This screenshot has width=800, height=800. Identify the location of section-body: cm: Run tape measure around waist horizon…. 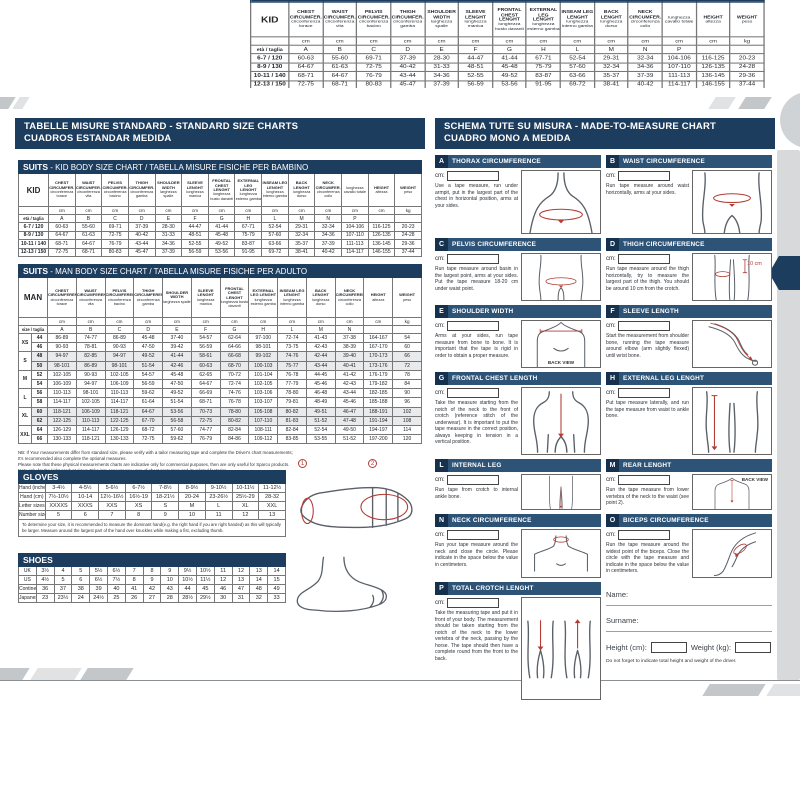
(689, 201).